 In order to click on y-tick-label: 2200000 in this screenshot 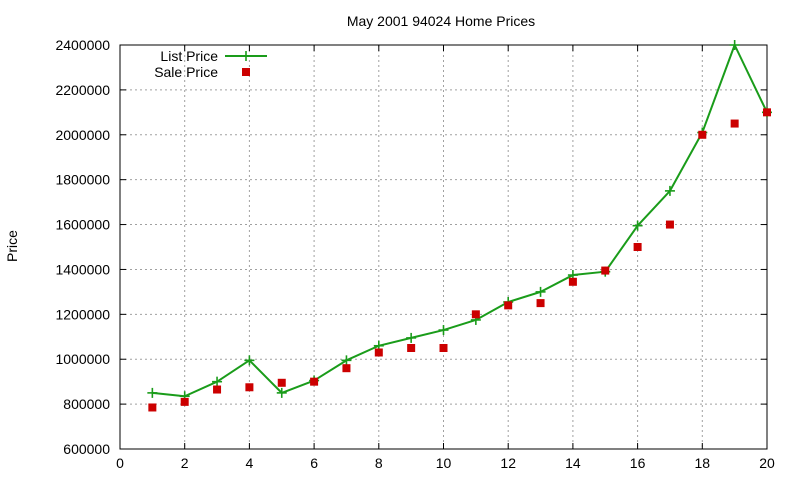, I will do `click(82, 90)`.